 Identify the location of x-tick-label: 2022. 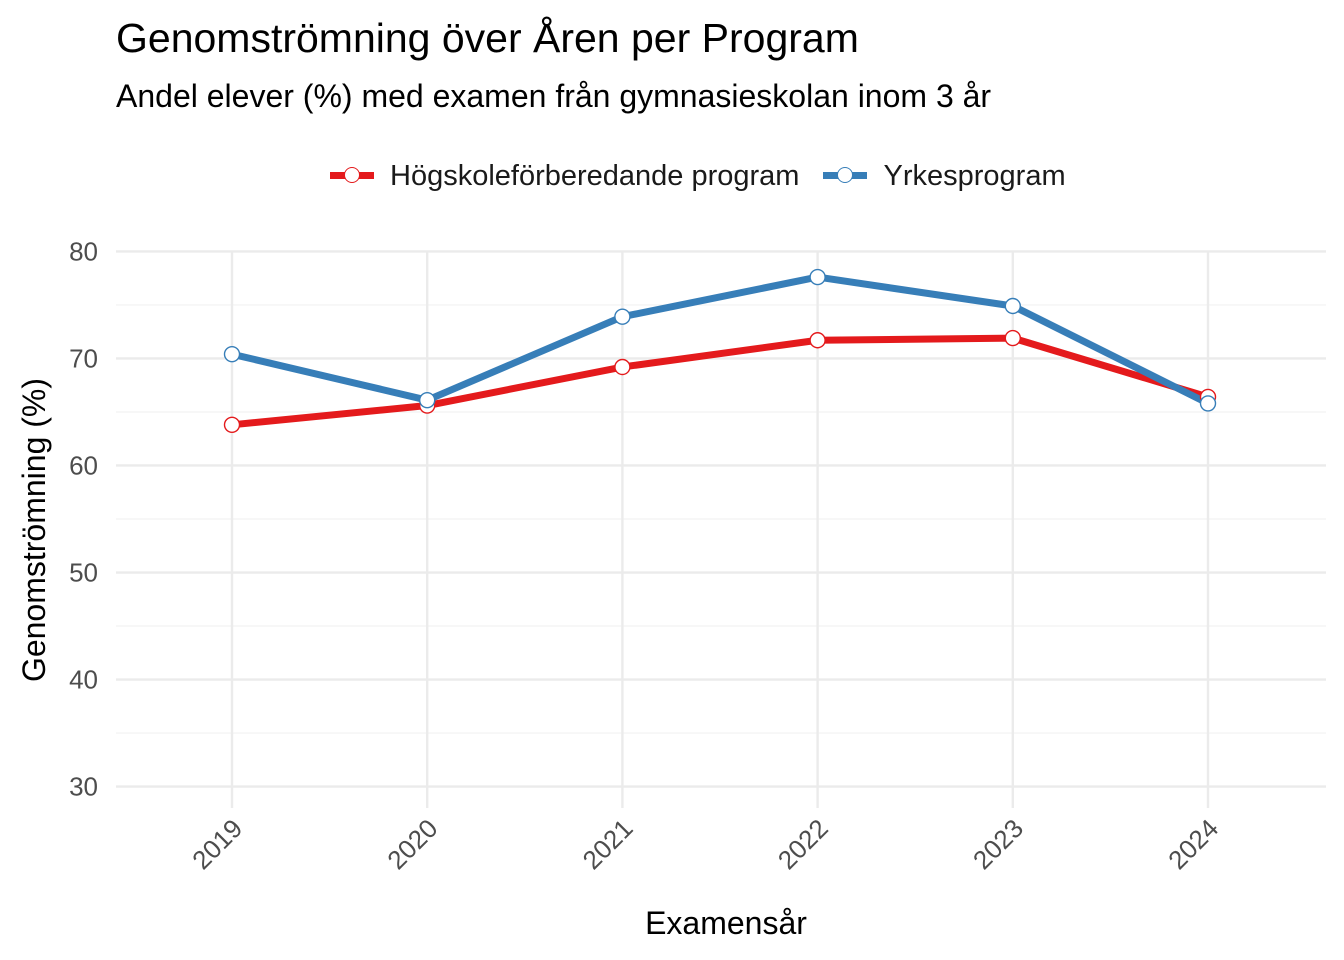
(803, 844).